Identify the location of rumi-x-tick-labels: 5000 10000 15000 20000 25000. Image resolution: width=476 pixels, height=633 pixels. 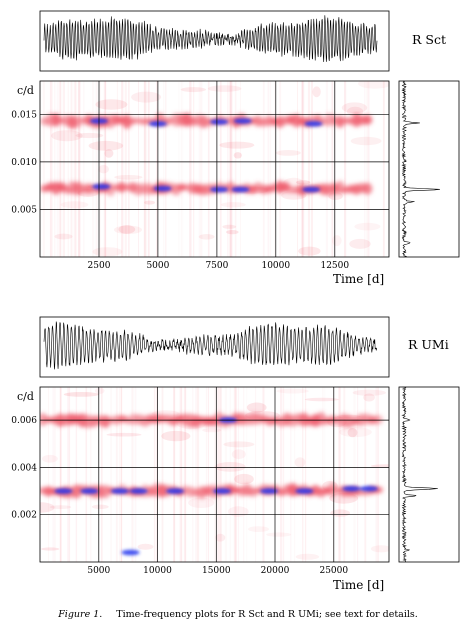
(217, 571).